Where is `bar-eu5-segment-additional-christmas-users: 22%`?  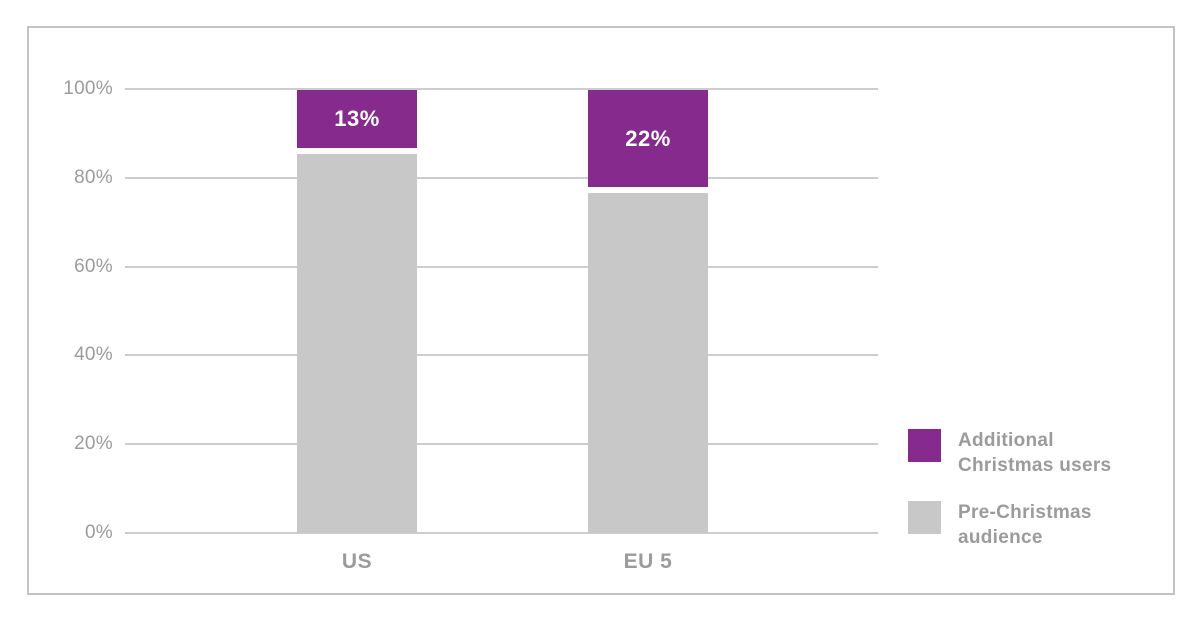 bar-eu5-segment-additional-christmas-users: 22% is located at coordinates (648, 139).